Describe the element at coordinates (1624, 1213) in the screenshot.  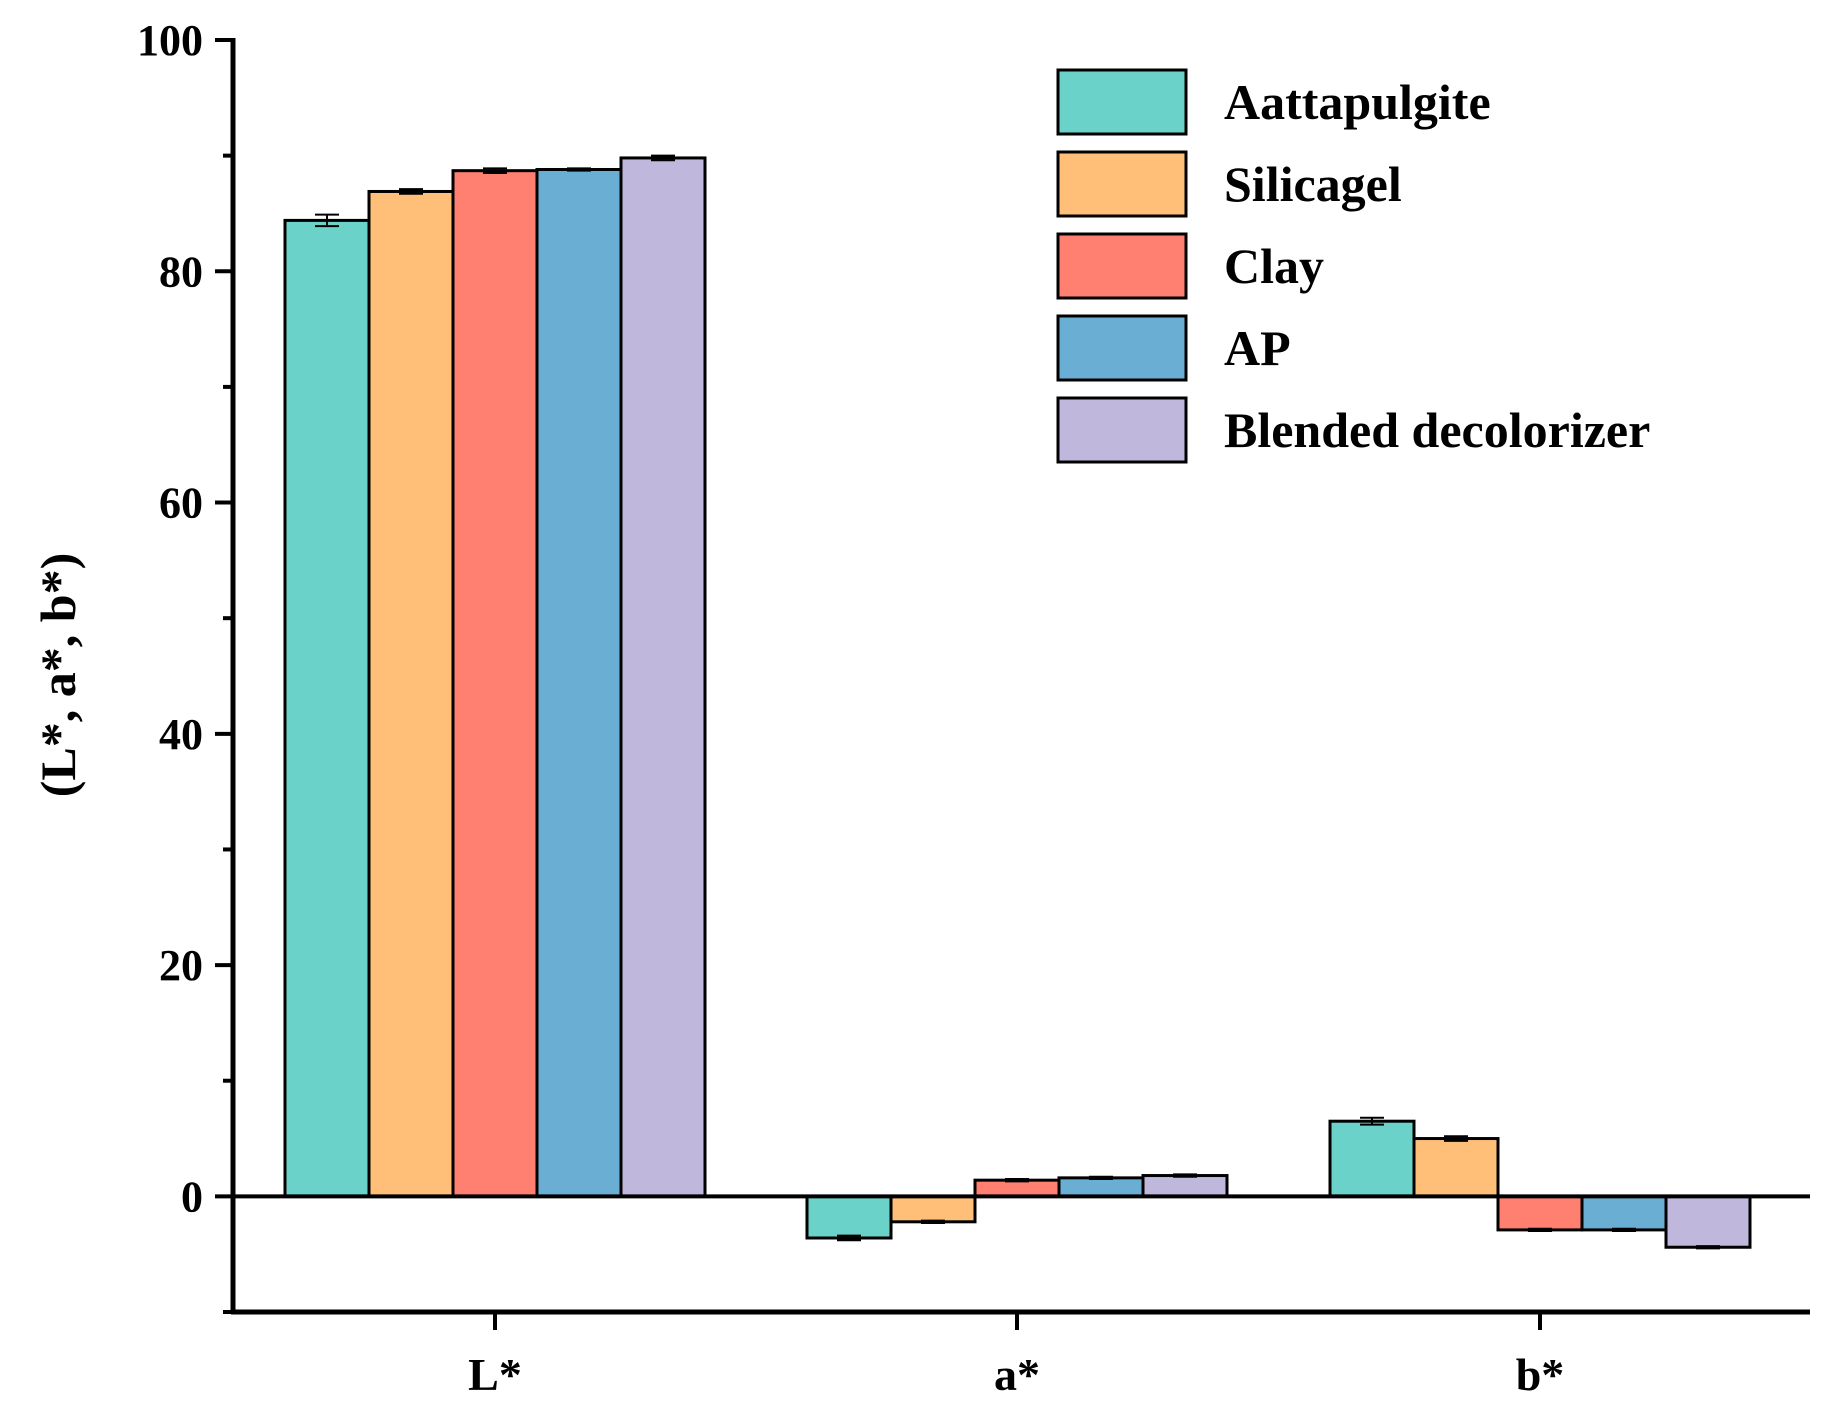
I see `bar-ap-b` at that location.